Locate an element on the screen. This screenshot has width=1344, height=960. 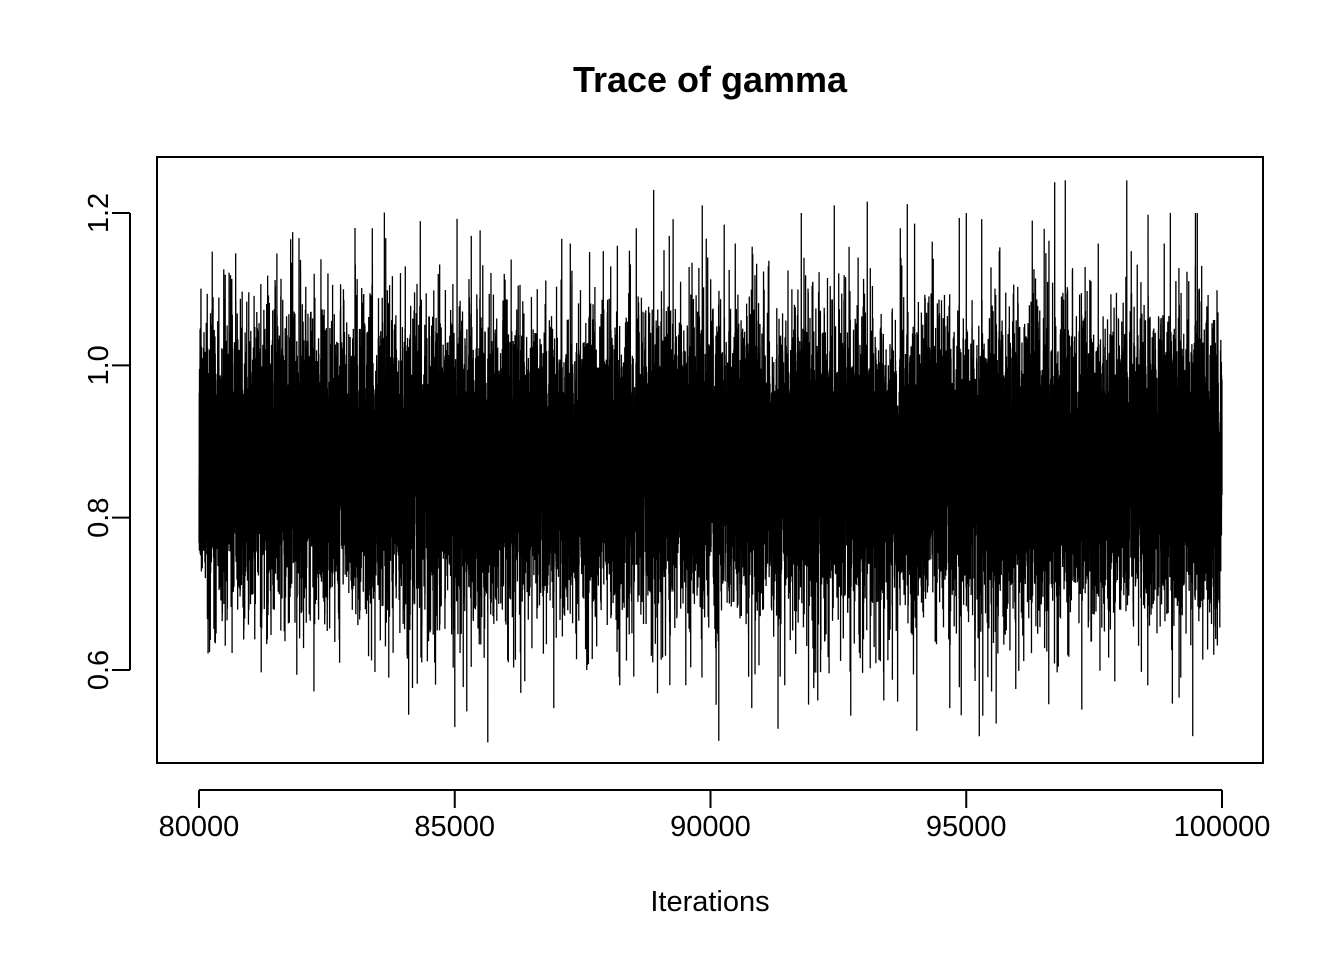
x-axis-label: Iterations is located at coordinates (709, 902).